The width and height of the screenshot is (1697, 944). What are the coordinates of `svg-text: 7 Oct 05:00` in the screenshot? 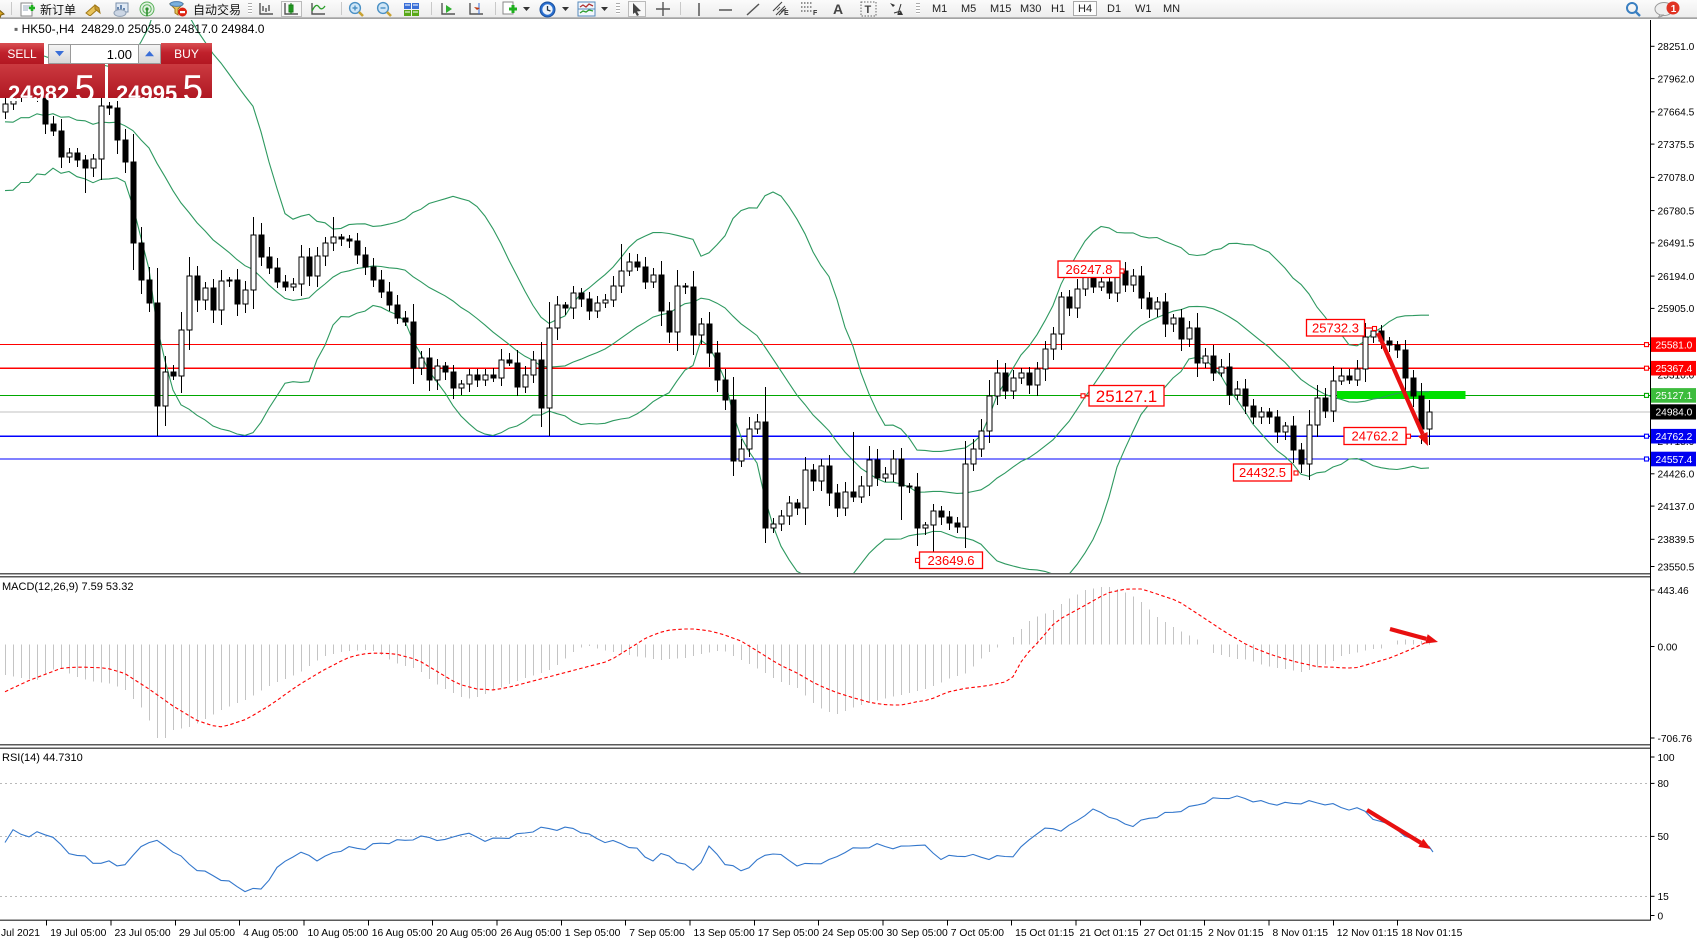 It's located at (978, 933).